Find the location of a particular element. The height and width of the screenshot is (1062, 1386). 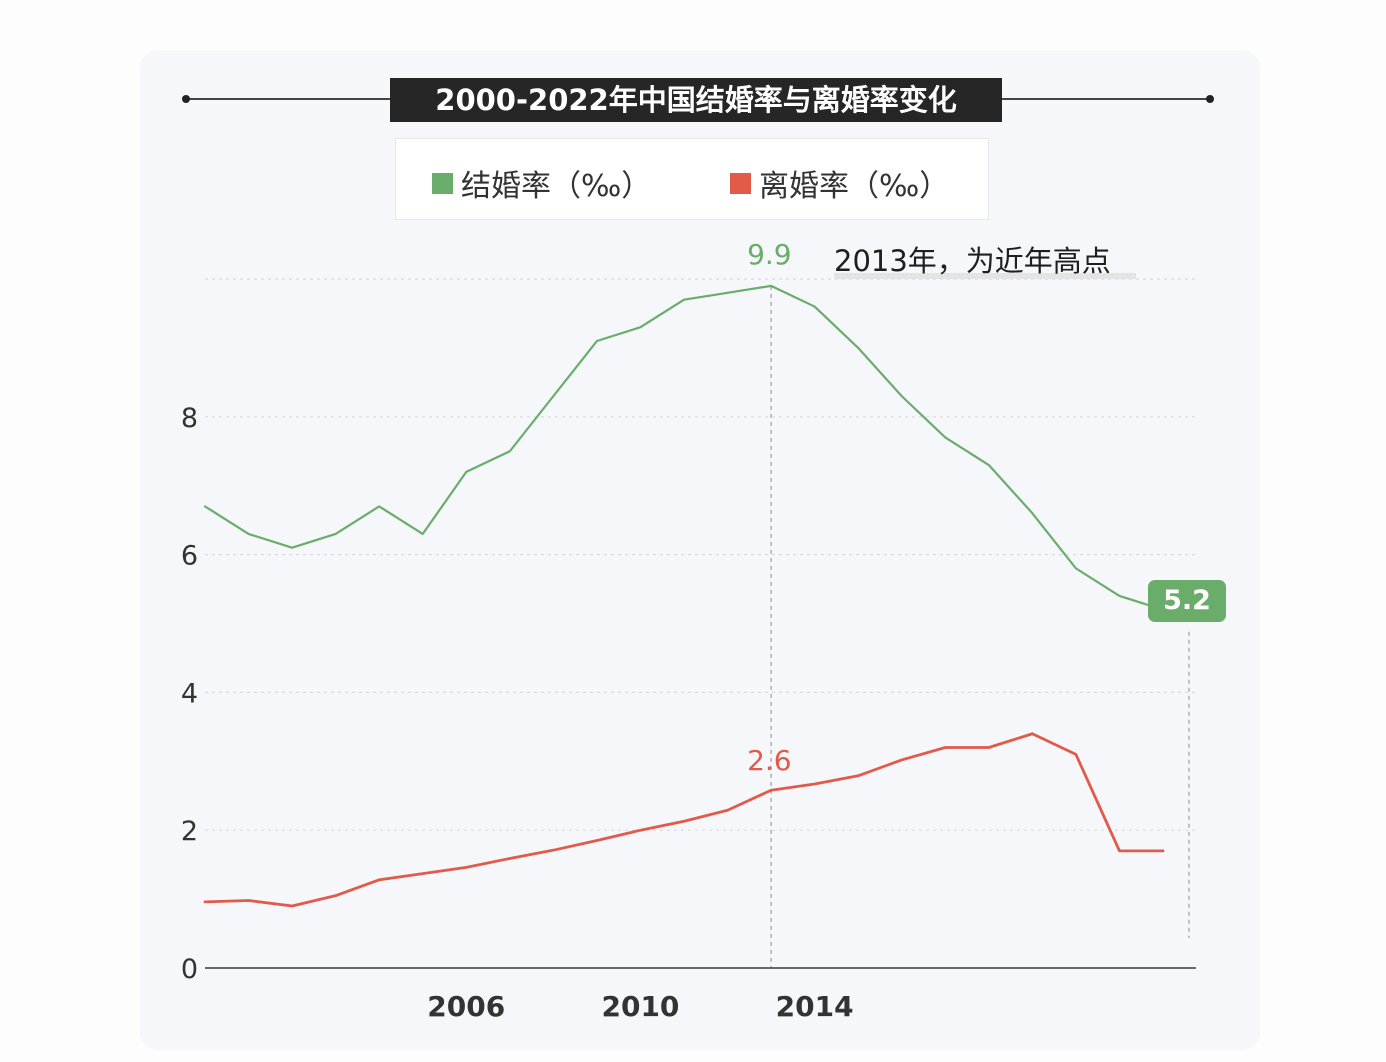

y-tick-label-6: 6 is located at coordinates (189, 556).